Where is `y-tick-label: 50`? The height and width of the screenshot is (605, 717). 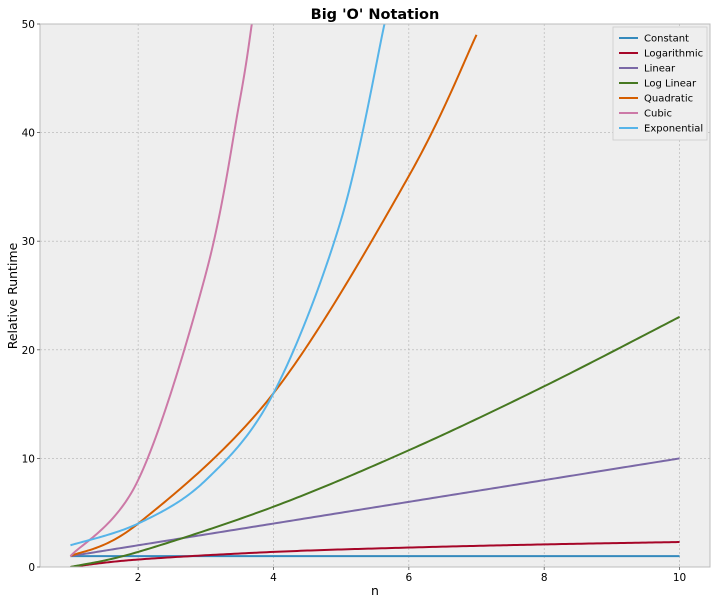
y-tick-label: 50 is located at coordinates (28, 25).